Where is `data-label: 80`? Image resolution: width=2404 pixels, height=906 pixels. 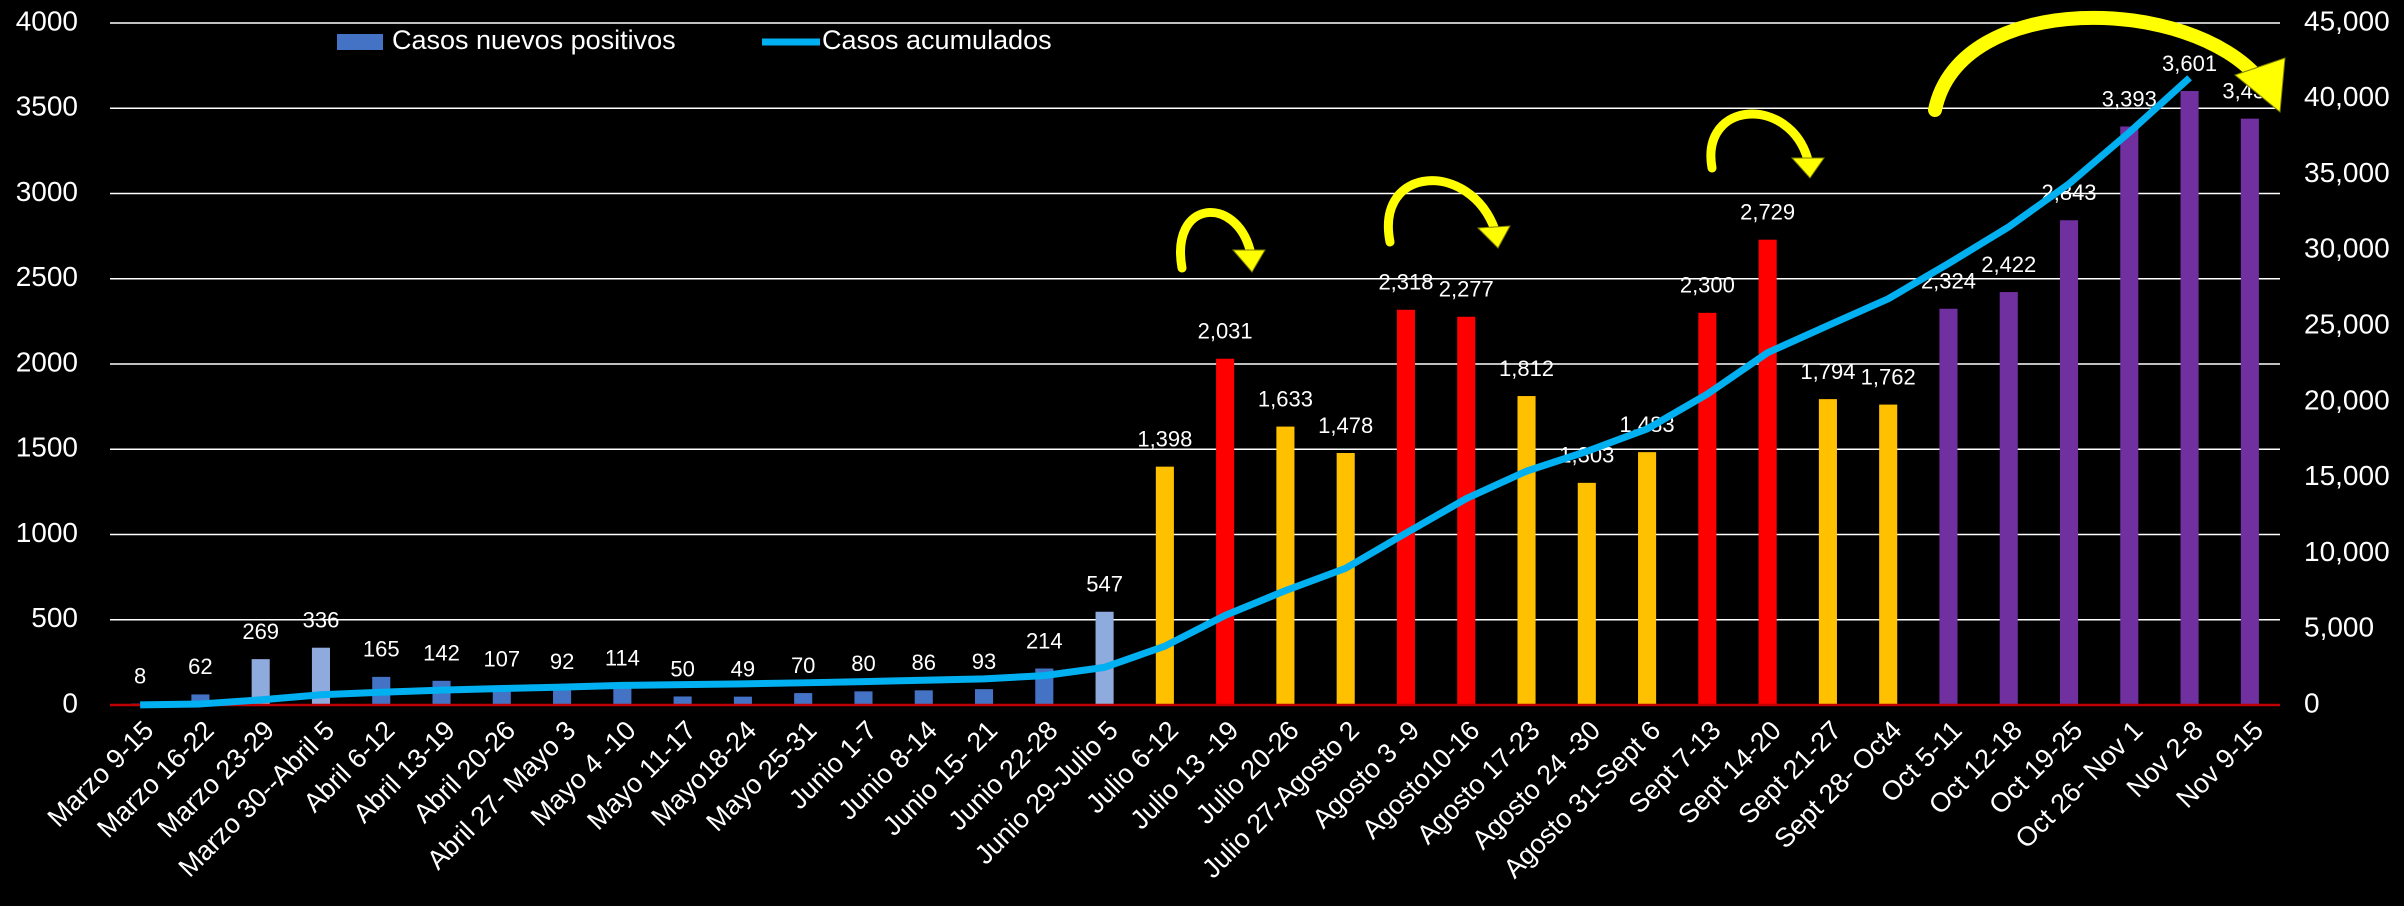
data-label: 80 is located at coordinates (863, 663).